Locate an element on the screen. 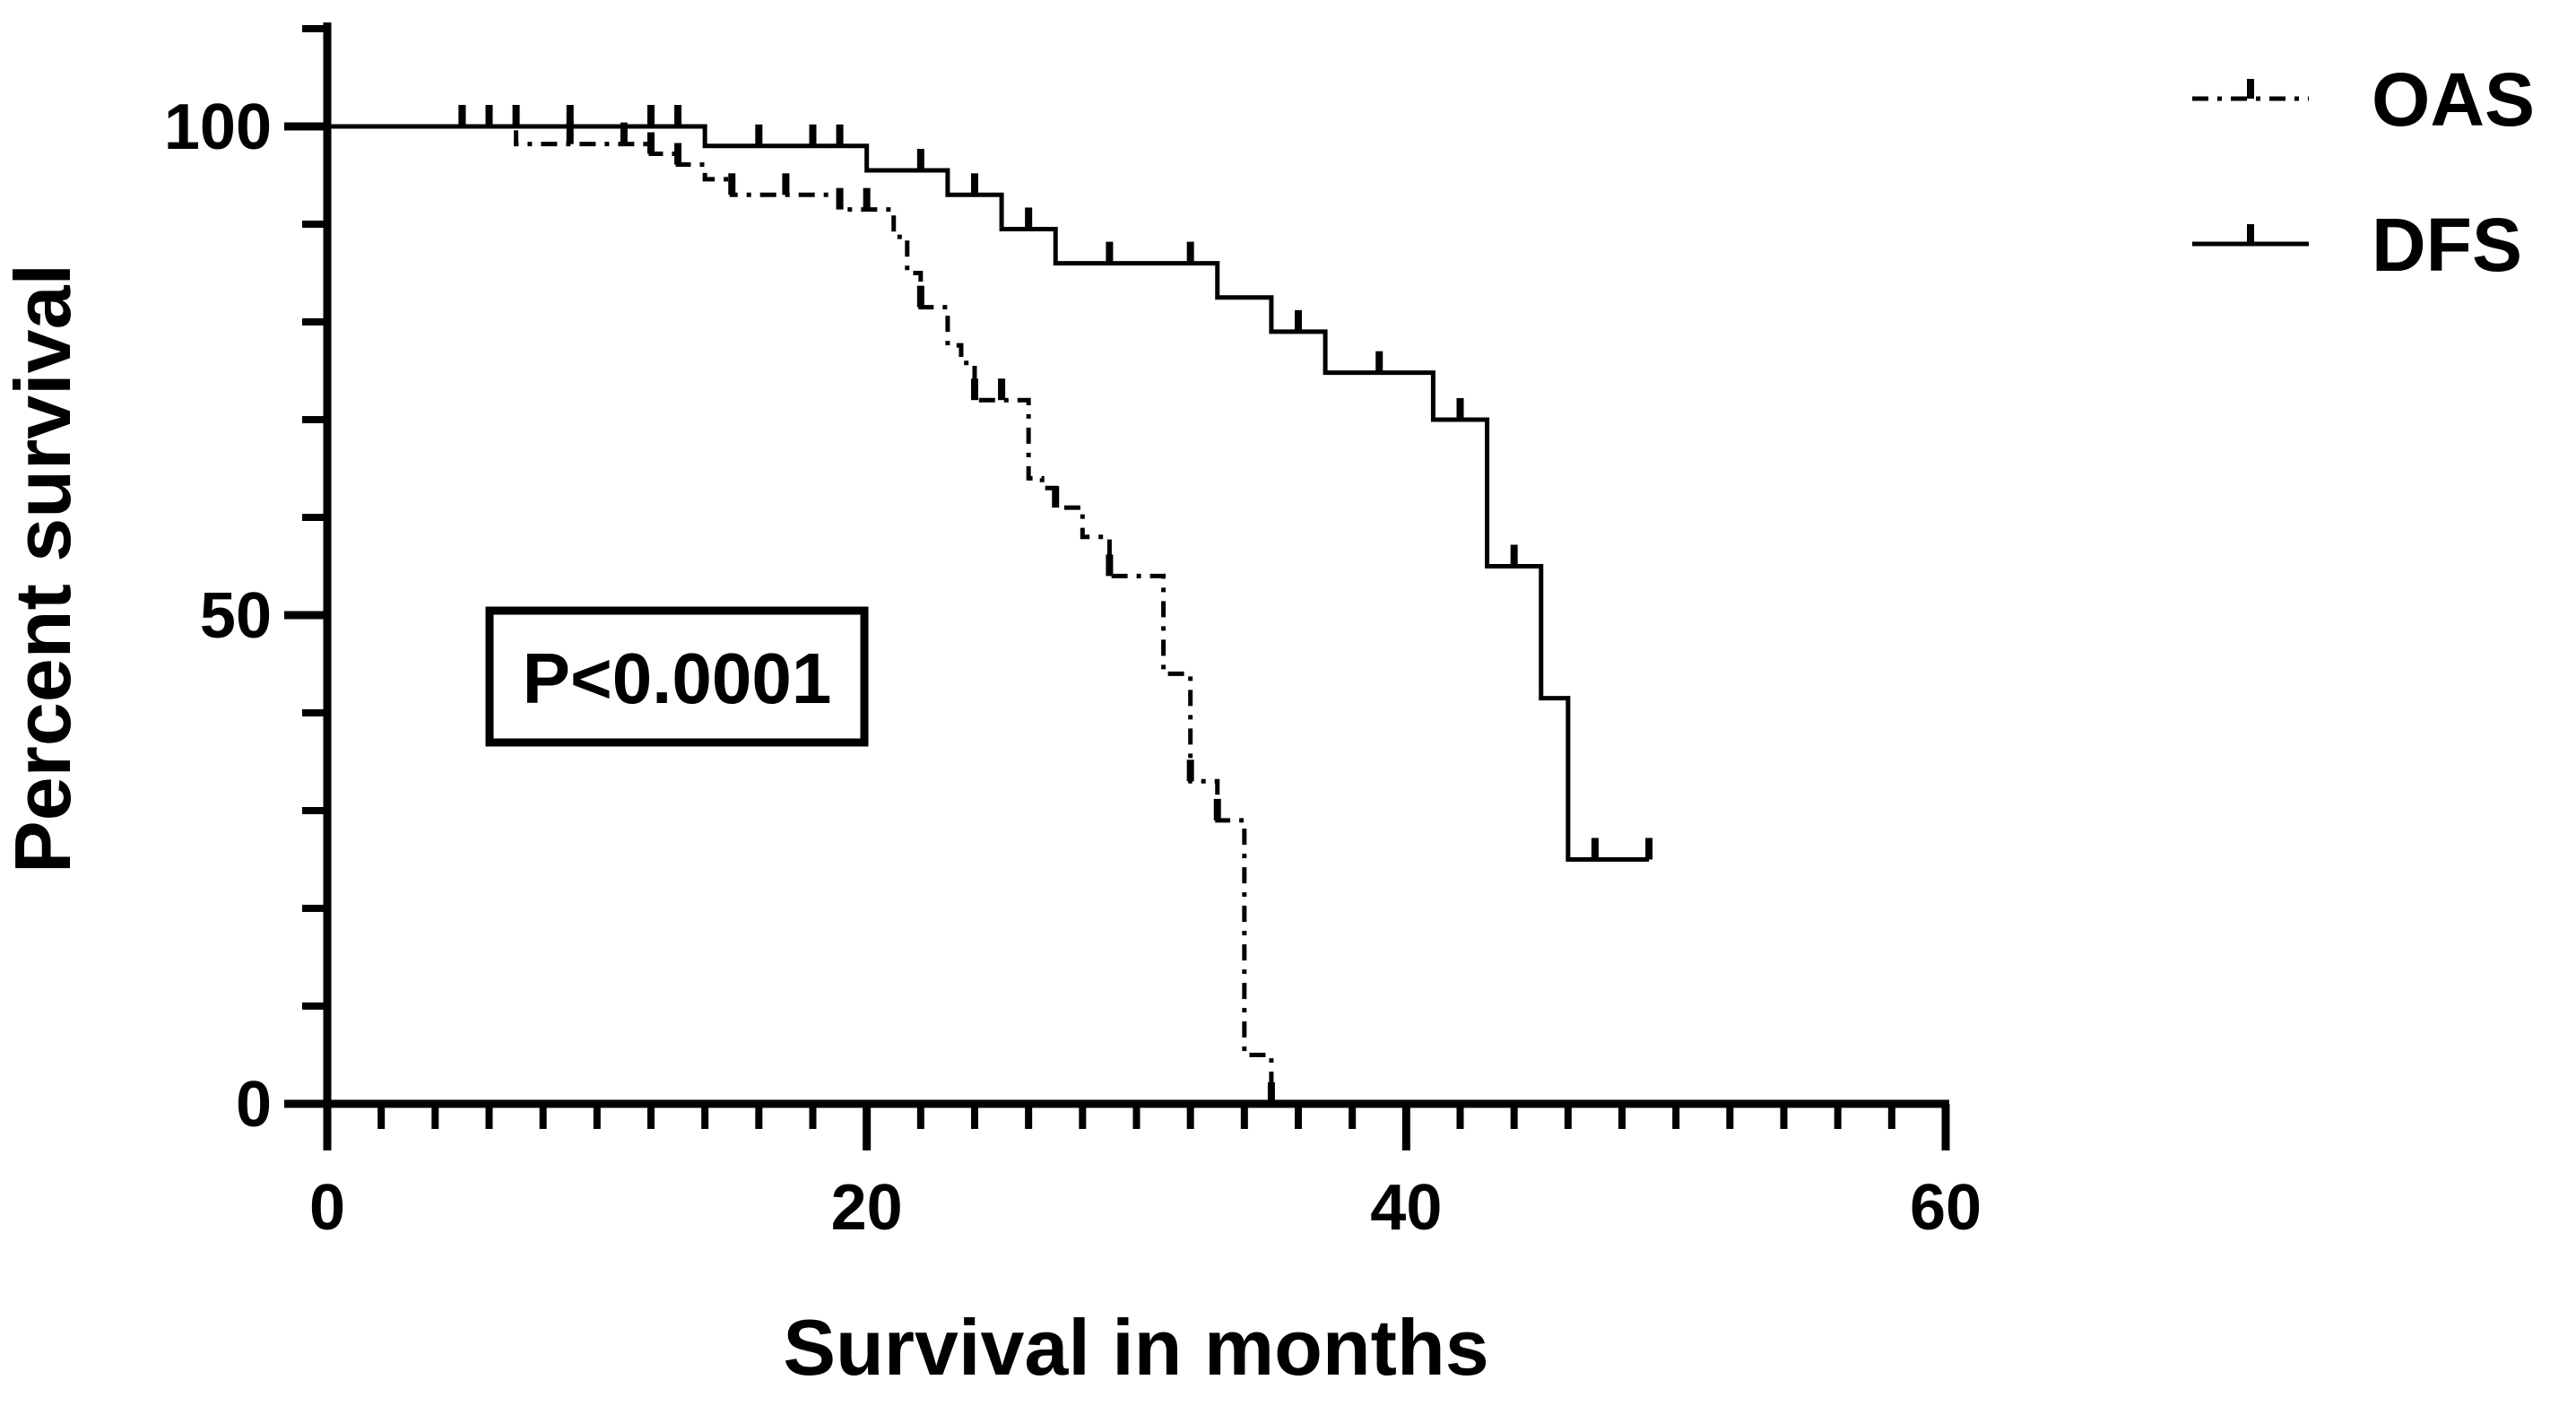 The image size is (2576, 1406). x-tick-label: 0 is located at coordinates (327, 1208).